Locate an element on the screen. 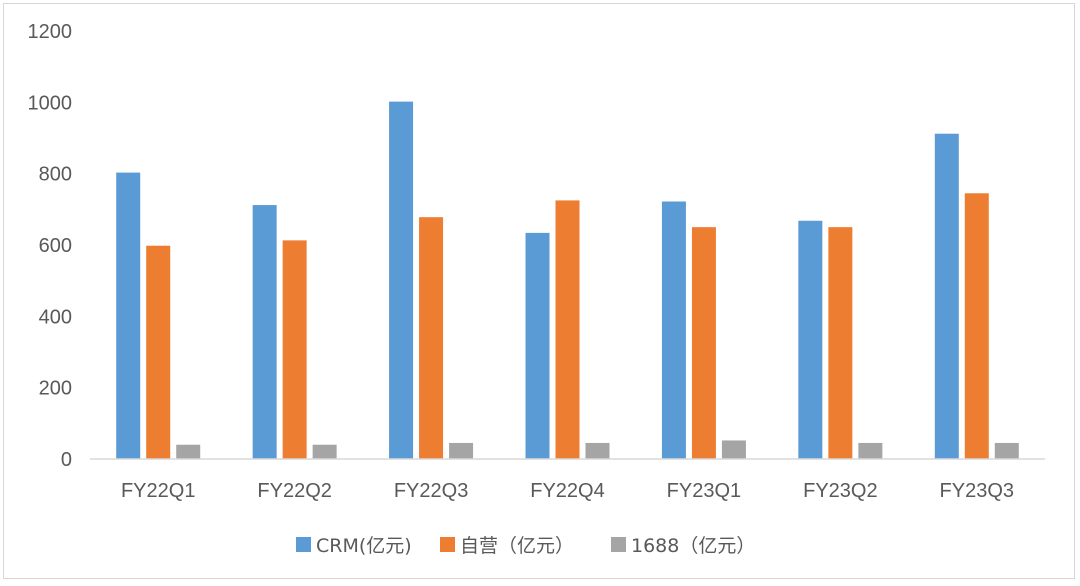  legend-label-series-3: 1688（亿元） is located at coordinates (693, 546).